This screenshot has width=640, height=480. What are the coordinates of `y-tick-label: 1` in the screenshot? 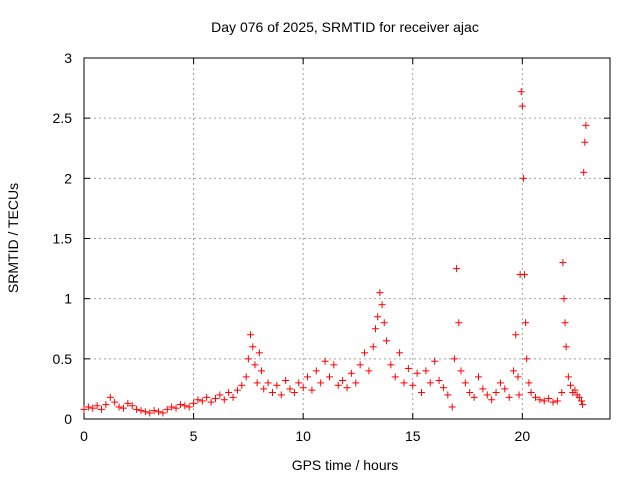 It's located at (68, 299).